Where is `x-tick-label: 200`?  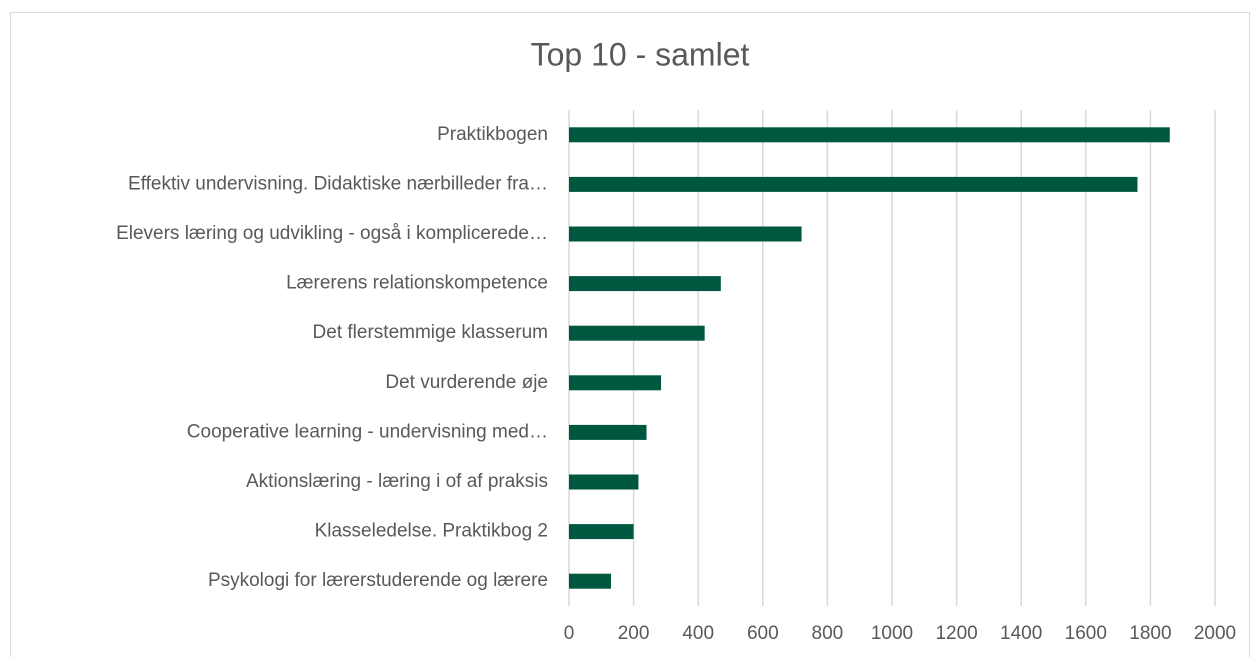
x-tick-label: 200 is located at coordinates (634, 633).